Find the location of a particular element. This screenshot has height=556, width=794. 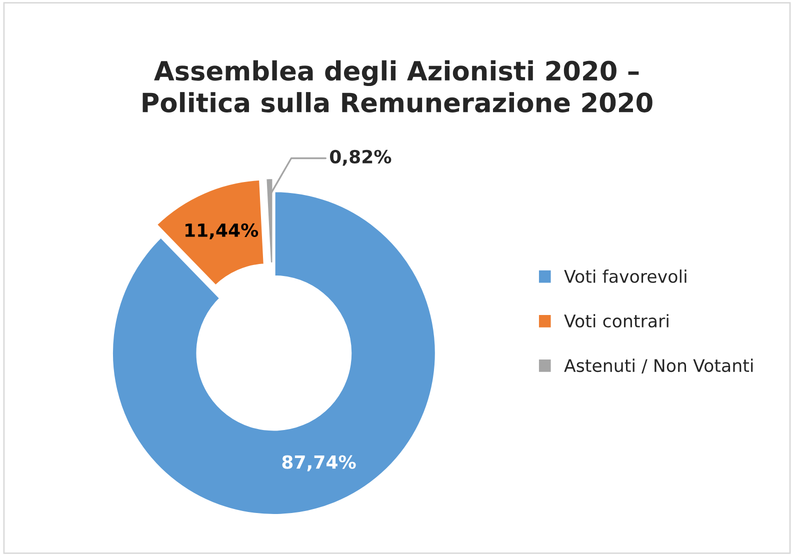

data-label: 87,74% is located at coordinates (319, 463).